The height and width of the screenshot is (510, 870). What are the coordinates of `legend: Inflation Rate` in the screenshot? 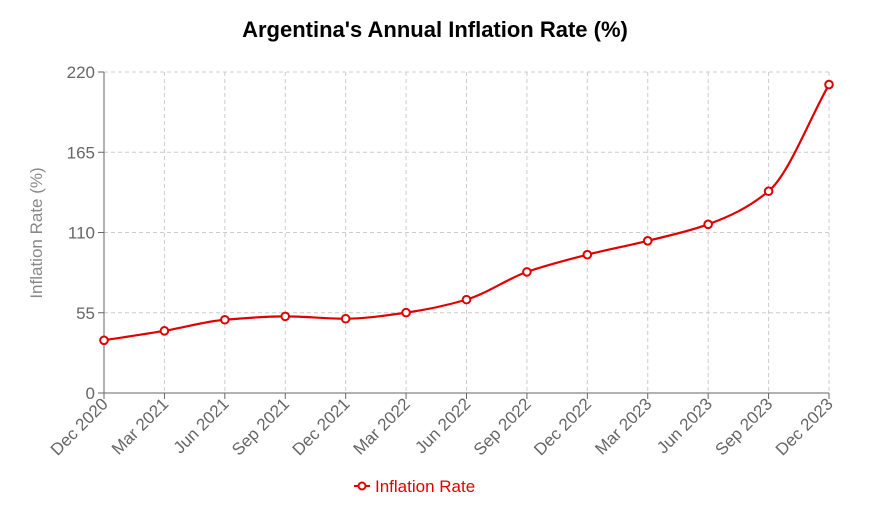 It's located at (414, 486).